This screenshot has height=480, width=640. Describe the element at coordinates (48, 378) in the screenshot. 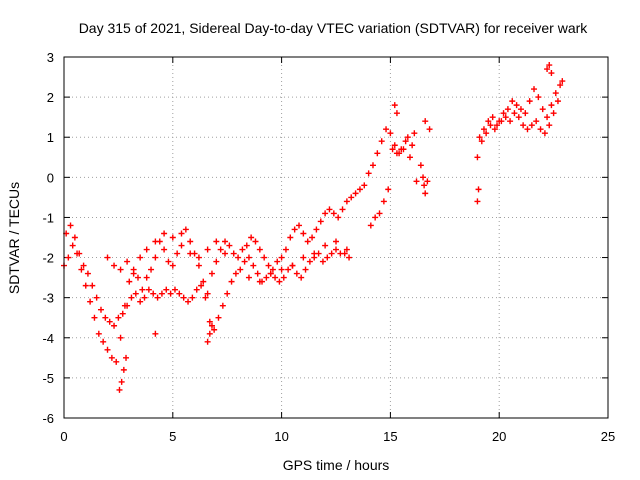

I see `y-tick-label: -5` at that location.